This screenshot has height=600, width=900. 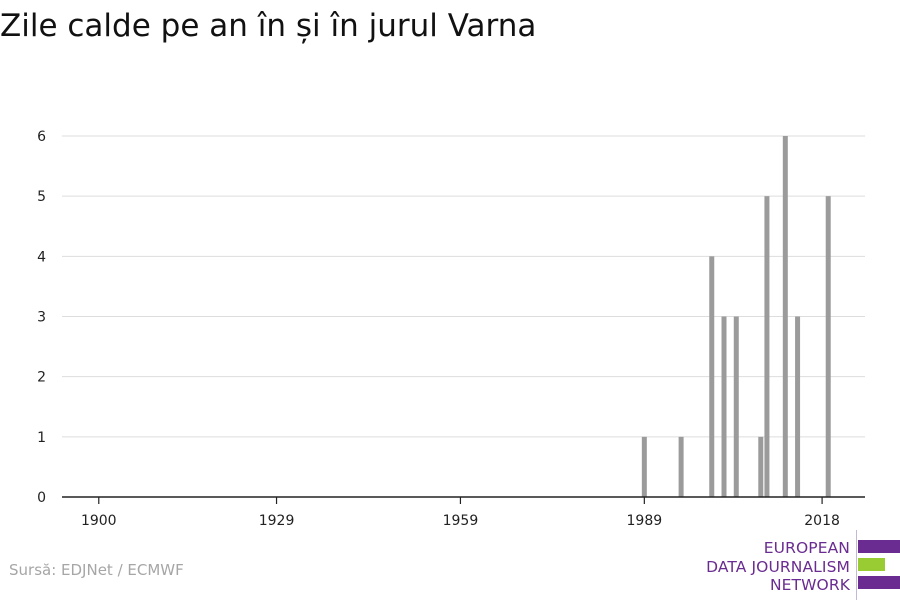 What do you see at coordinates (879, 546) in the screenshot?
I see `logo-bar-purple-top` at bounding box center [879, 546].